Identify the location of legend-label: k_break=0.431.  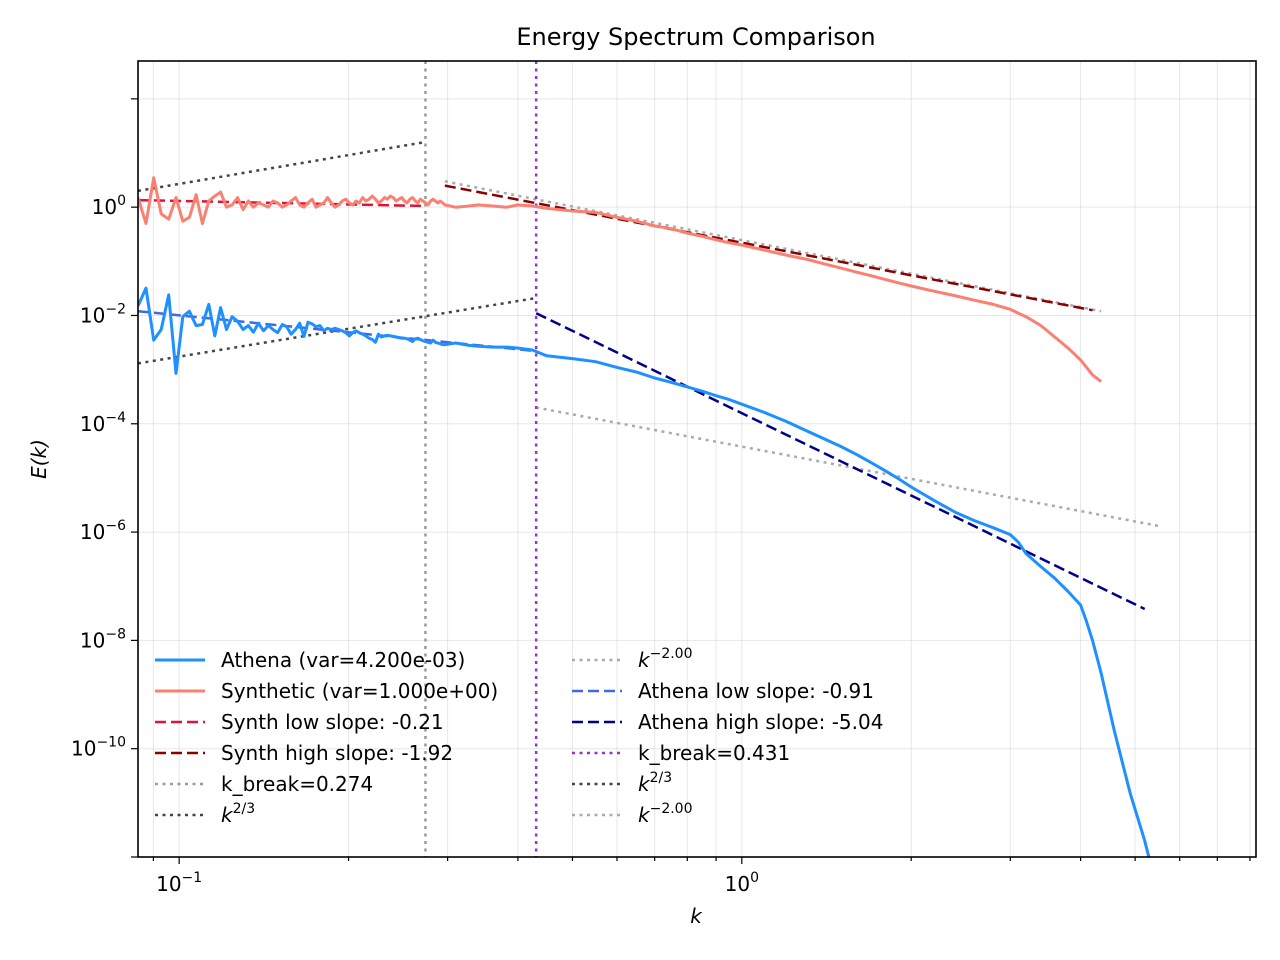
(714, 753).